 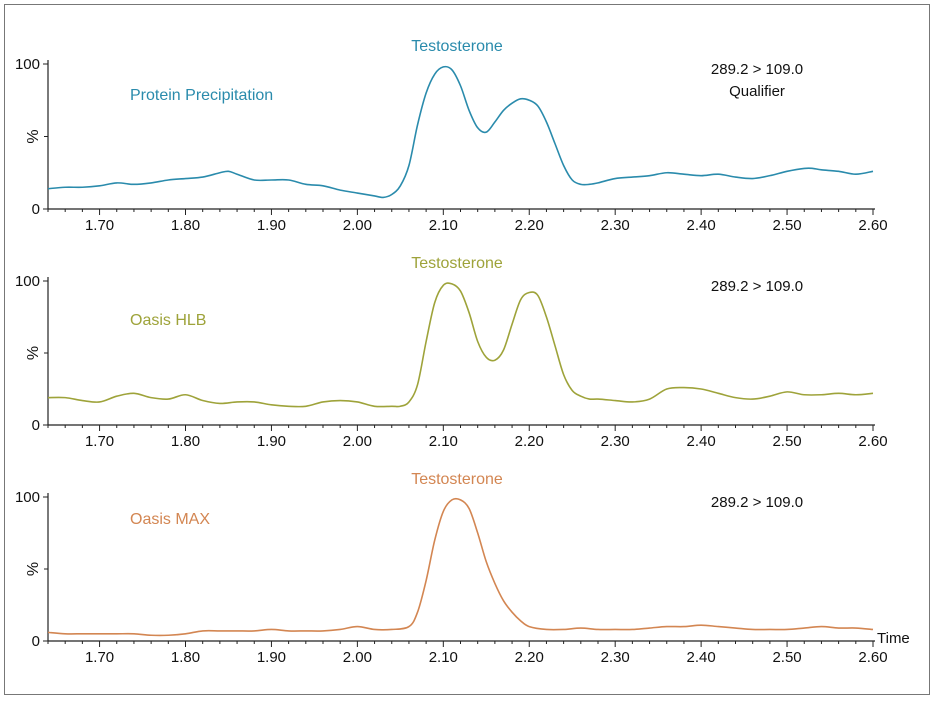 I want to click on x-axis-label: Time, so click(x=893, y=638).